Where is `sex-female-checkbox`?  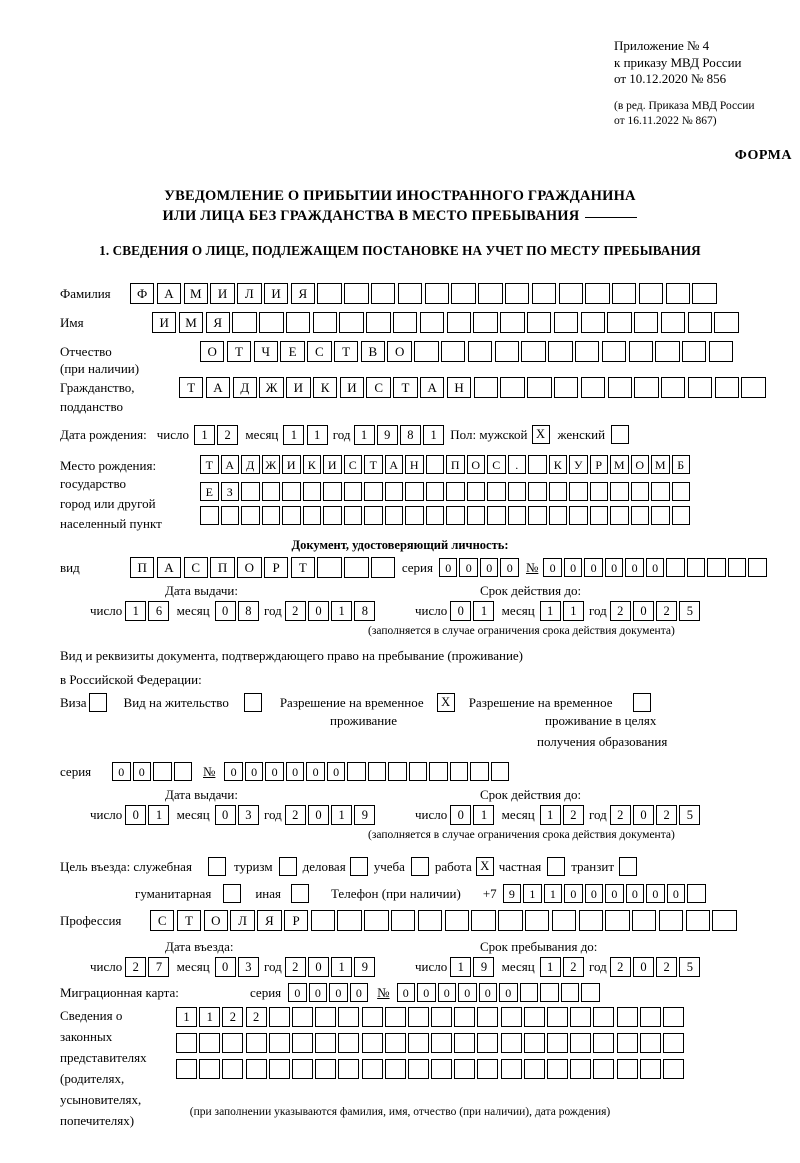
sex-female-checkbox is located at coordinates (620, 435).